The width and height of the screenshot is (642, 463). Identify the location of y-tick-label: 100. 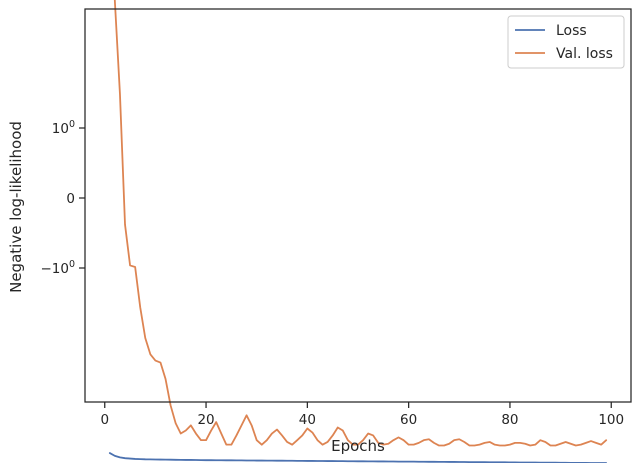
(63, 128).